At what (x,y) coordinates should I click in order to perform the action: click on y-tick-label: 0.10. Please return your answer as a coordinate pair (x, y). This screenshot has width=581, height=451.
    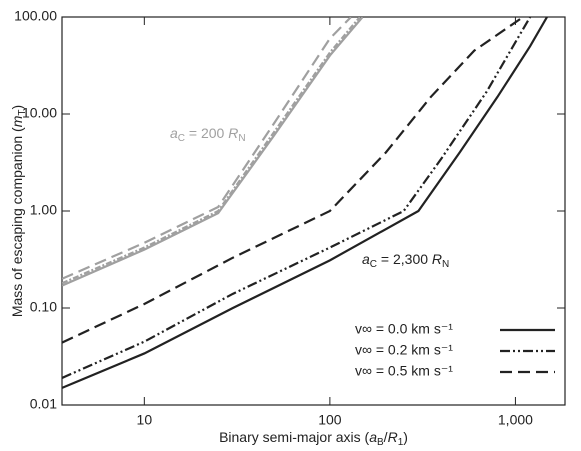
    Looking at the image, I should click on (43, 307).